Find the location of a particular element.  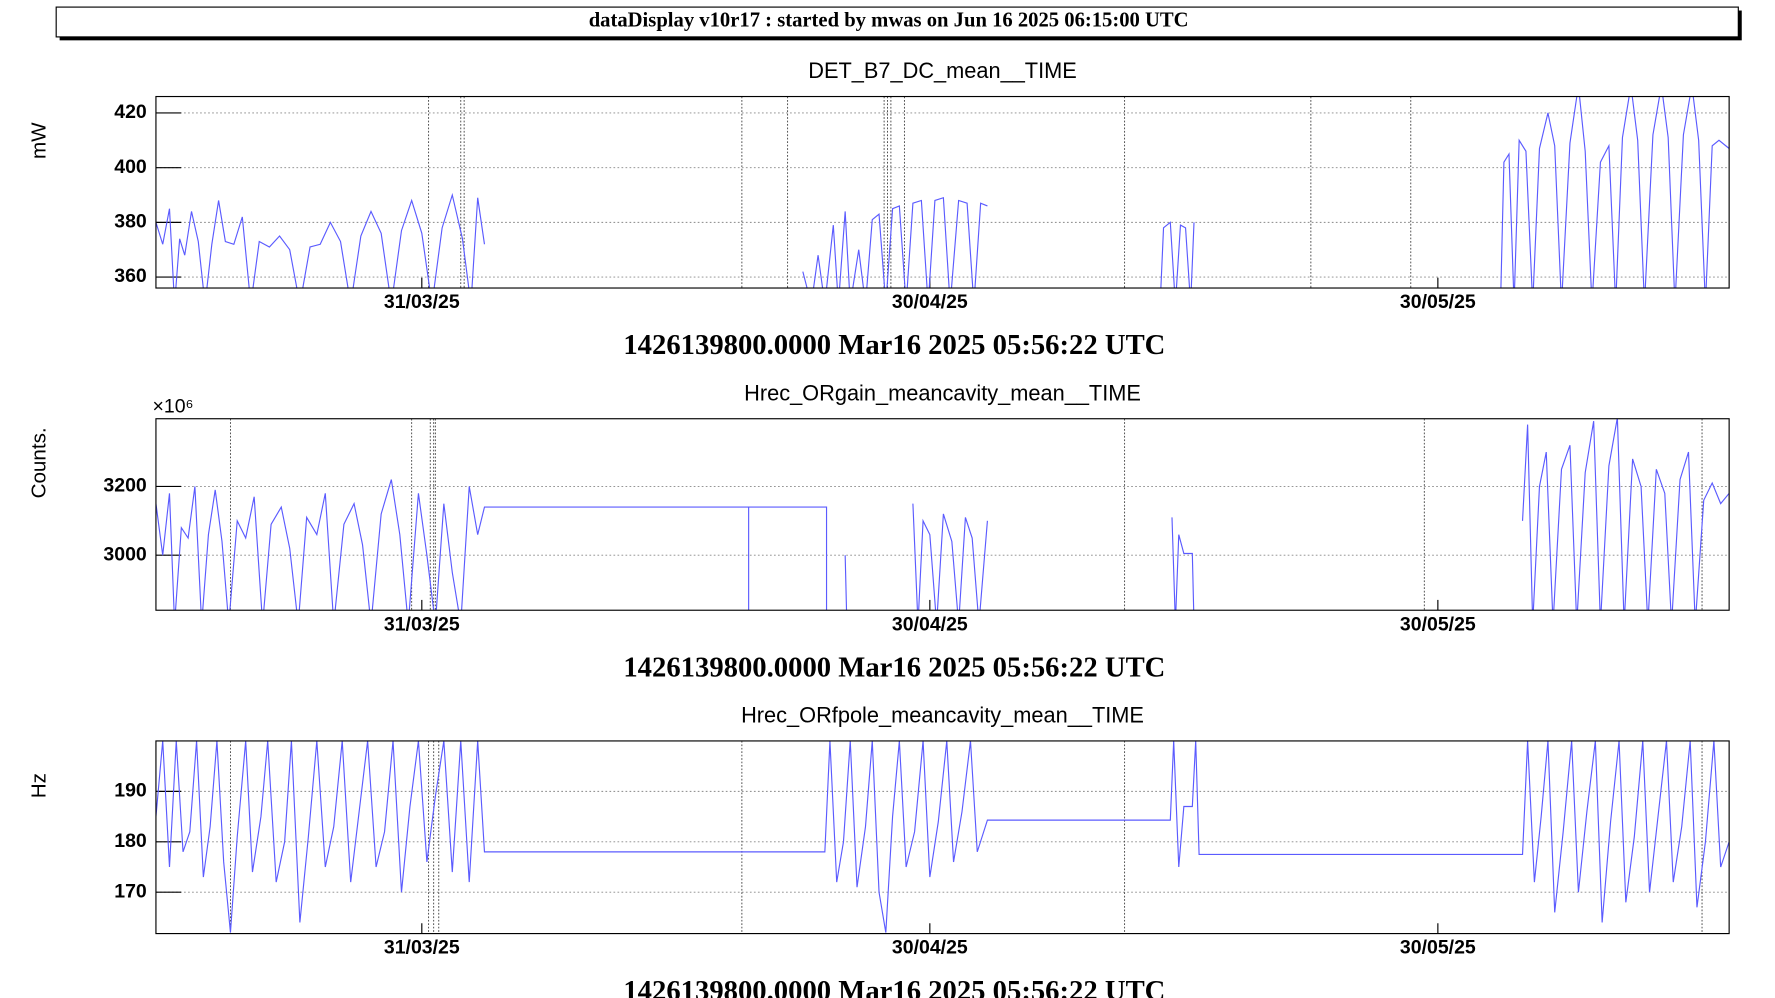

y-tick-label: 3000 is located at coordinates (125, 554).